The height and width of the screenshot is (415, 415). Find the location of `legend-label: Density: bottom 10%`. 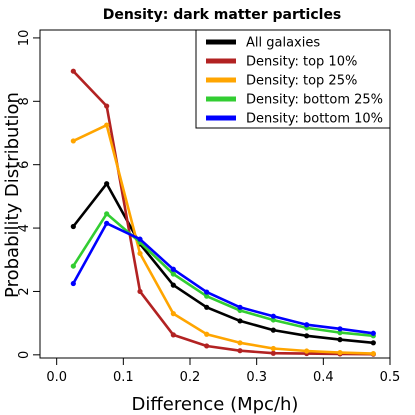

legend-label: Density: bottom 10% is located at coordinates (314, 119).